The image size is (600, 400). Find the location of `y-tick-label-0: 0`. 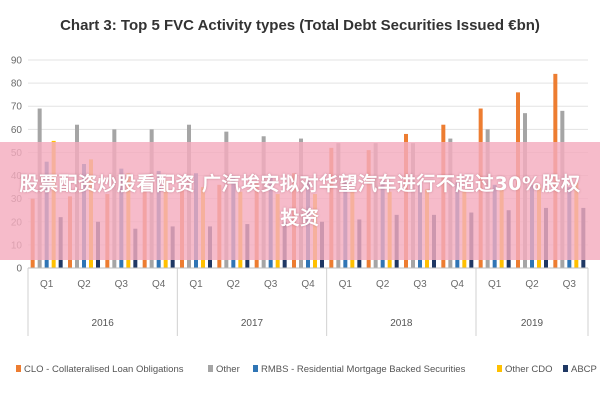

y-tick-label-0: 0 is located at coordinates (19, 269).